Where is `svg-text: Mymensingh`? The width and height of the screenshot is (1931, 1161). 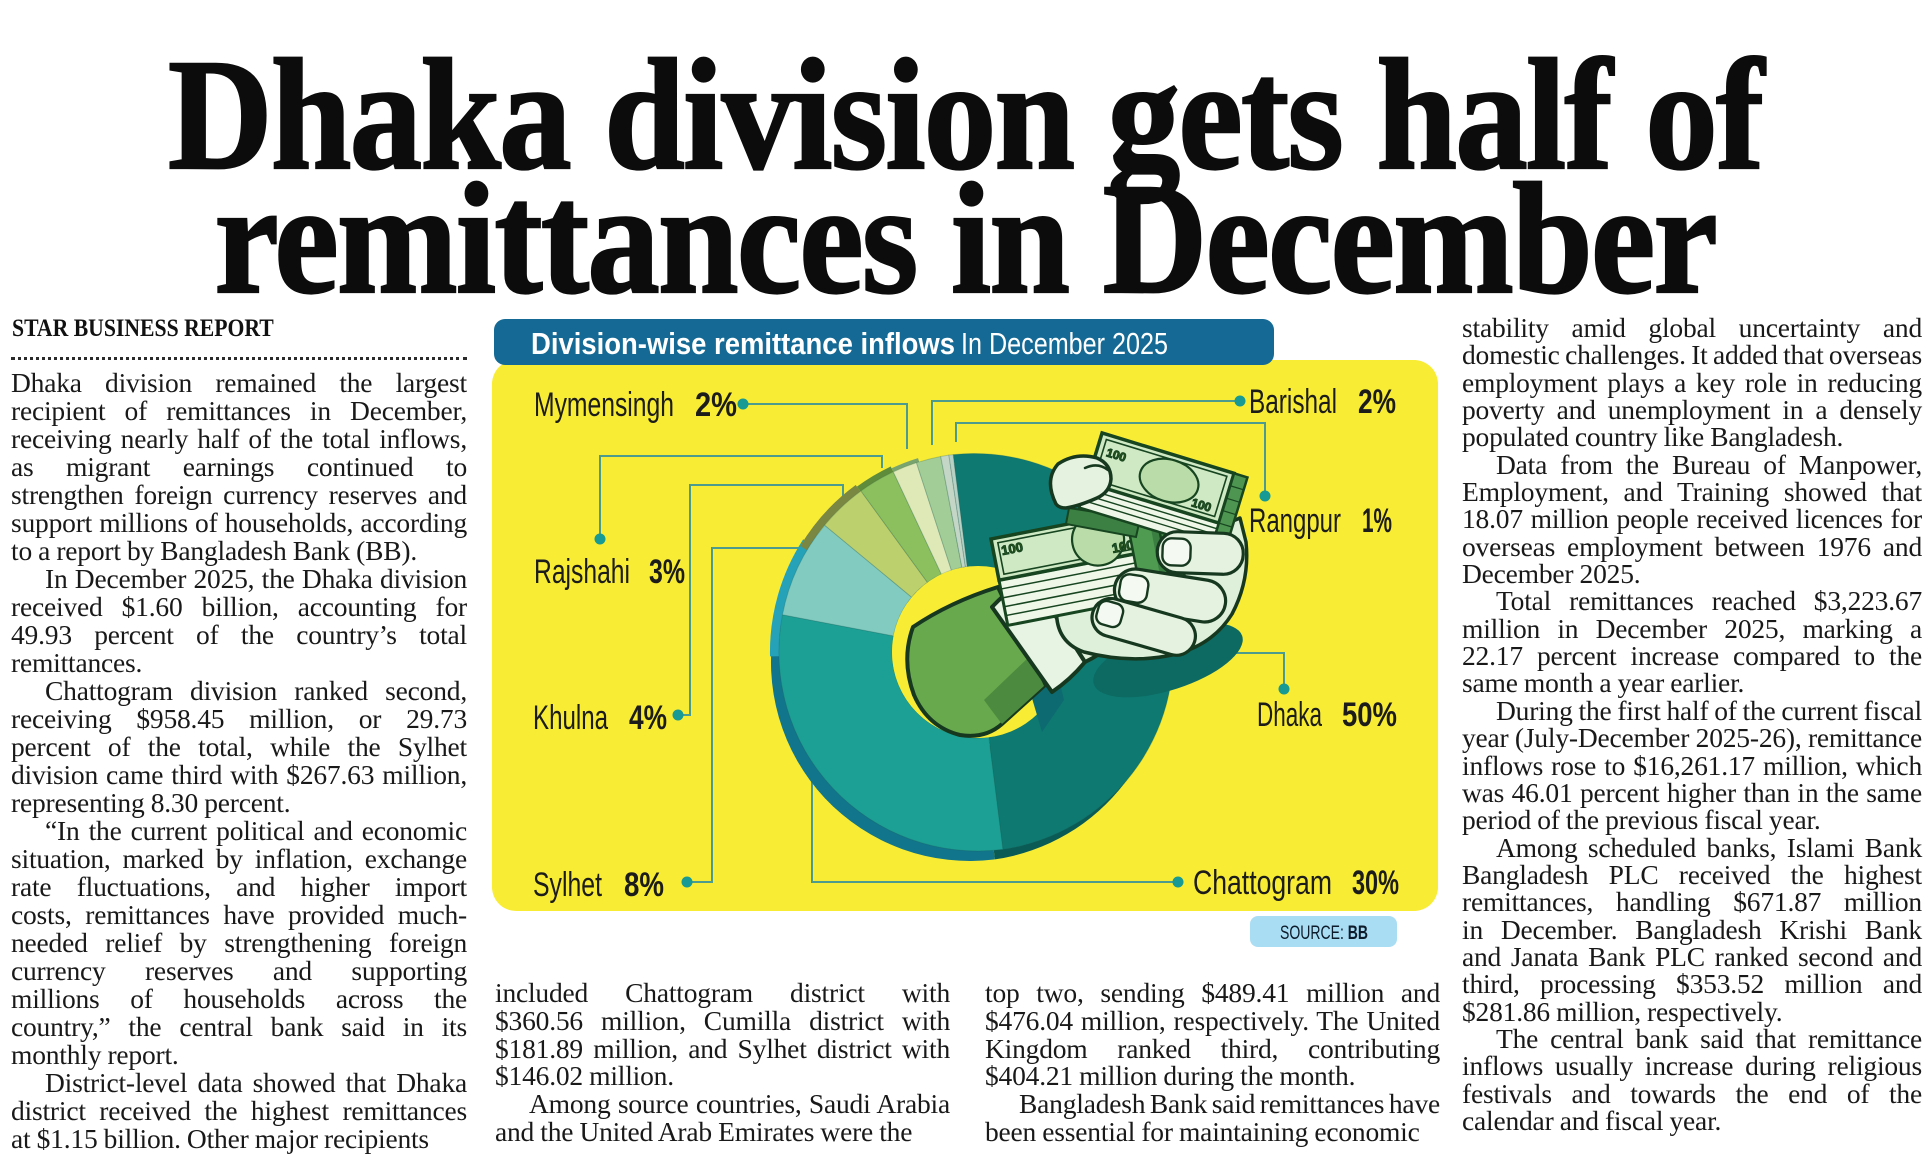 svg-text: Mymensingh is located at coordinates (604, 405).